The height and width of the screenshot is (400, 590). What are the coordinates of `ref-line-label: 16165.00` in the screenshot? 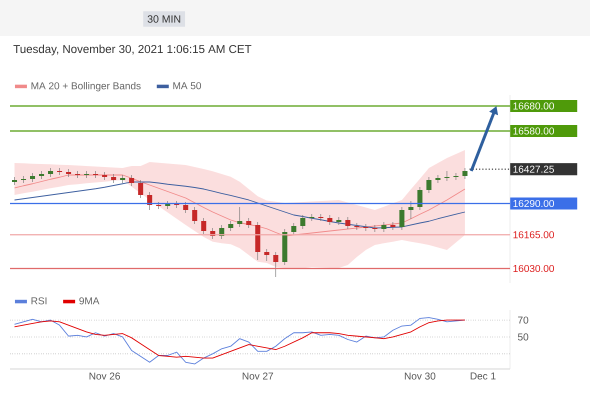 It's located at (533, 234).